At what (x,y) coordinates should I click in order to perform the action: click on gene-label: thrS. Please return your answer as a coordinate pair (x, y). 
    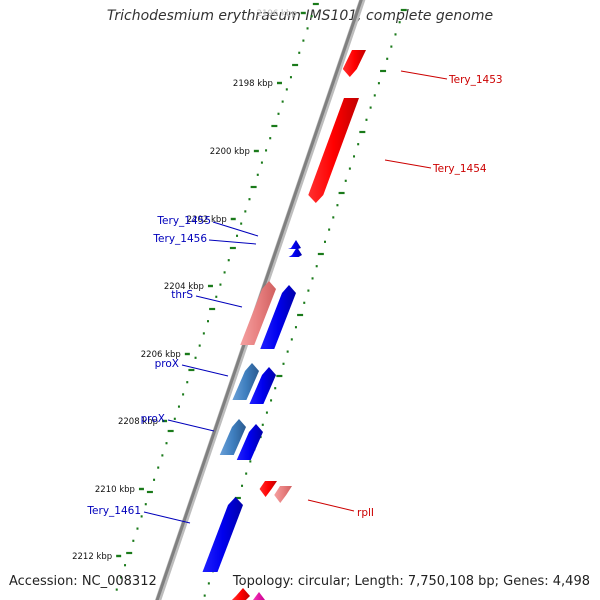
    Looking at the image, I should click on (182, 295).